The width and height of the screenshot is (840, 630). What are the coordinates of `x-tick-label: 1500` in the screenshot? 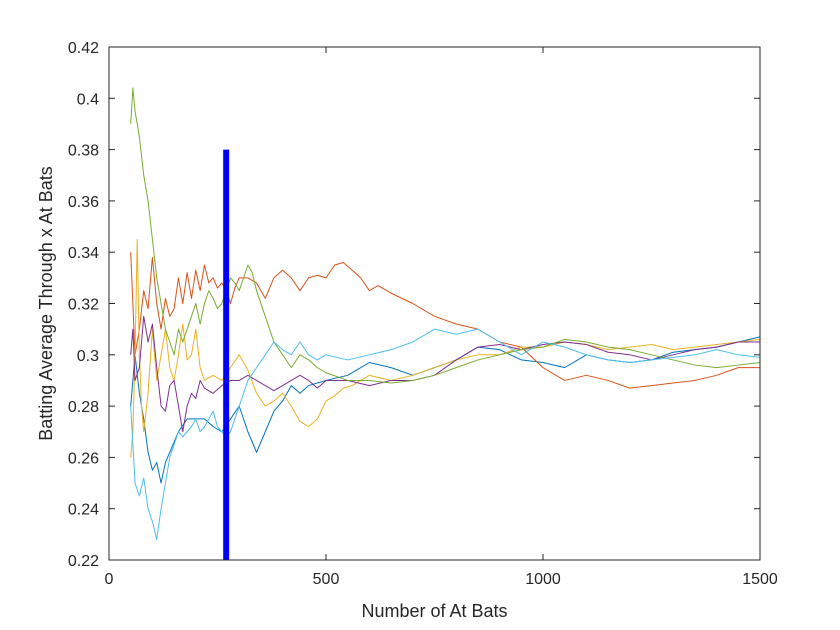 It's located at (760, 579).